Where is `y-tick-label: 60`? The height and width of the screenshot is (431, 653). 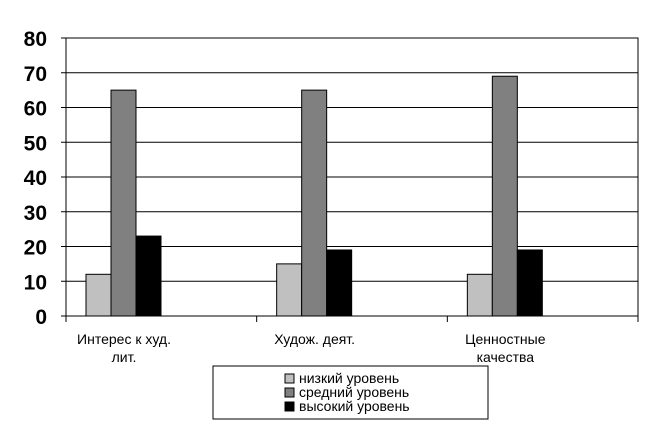 y-tick-label: 60 is located at coordinates (35, 109).